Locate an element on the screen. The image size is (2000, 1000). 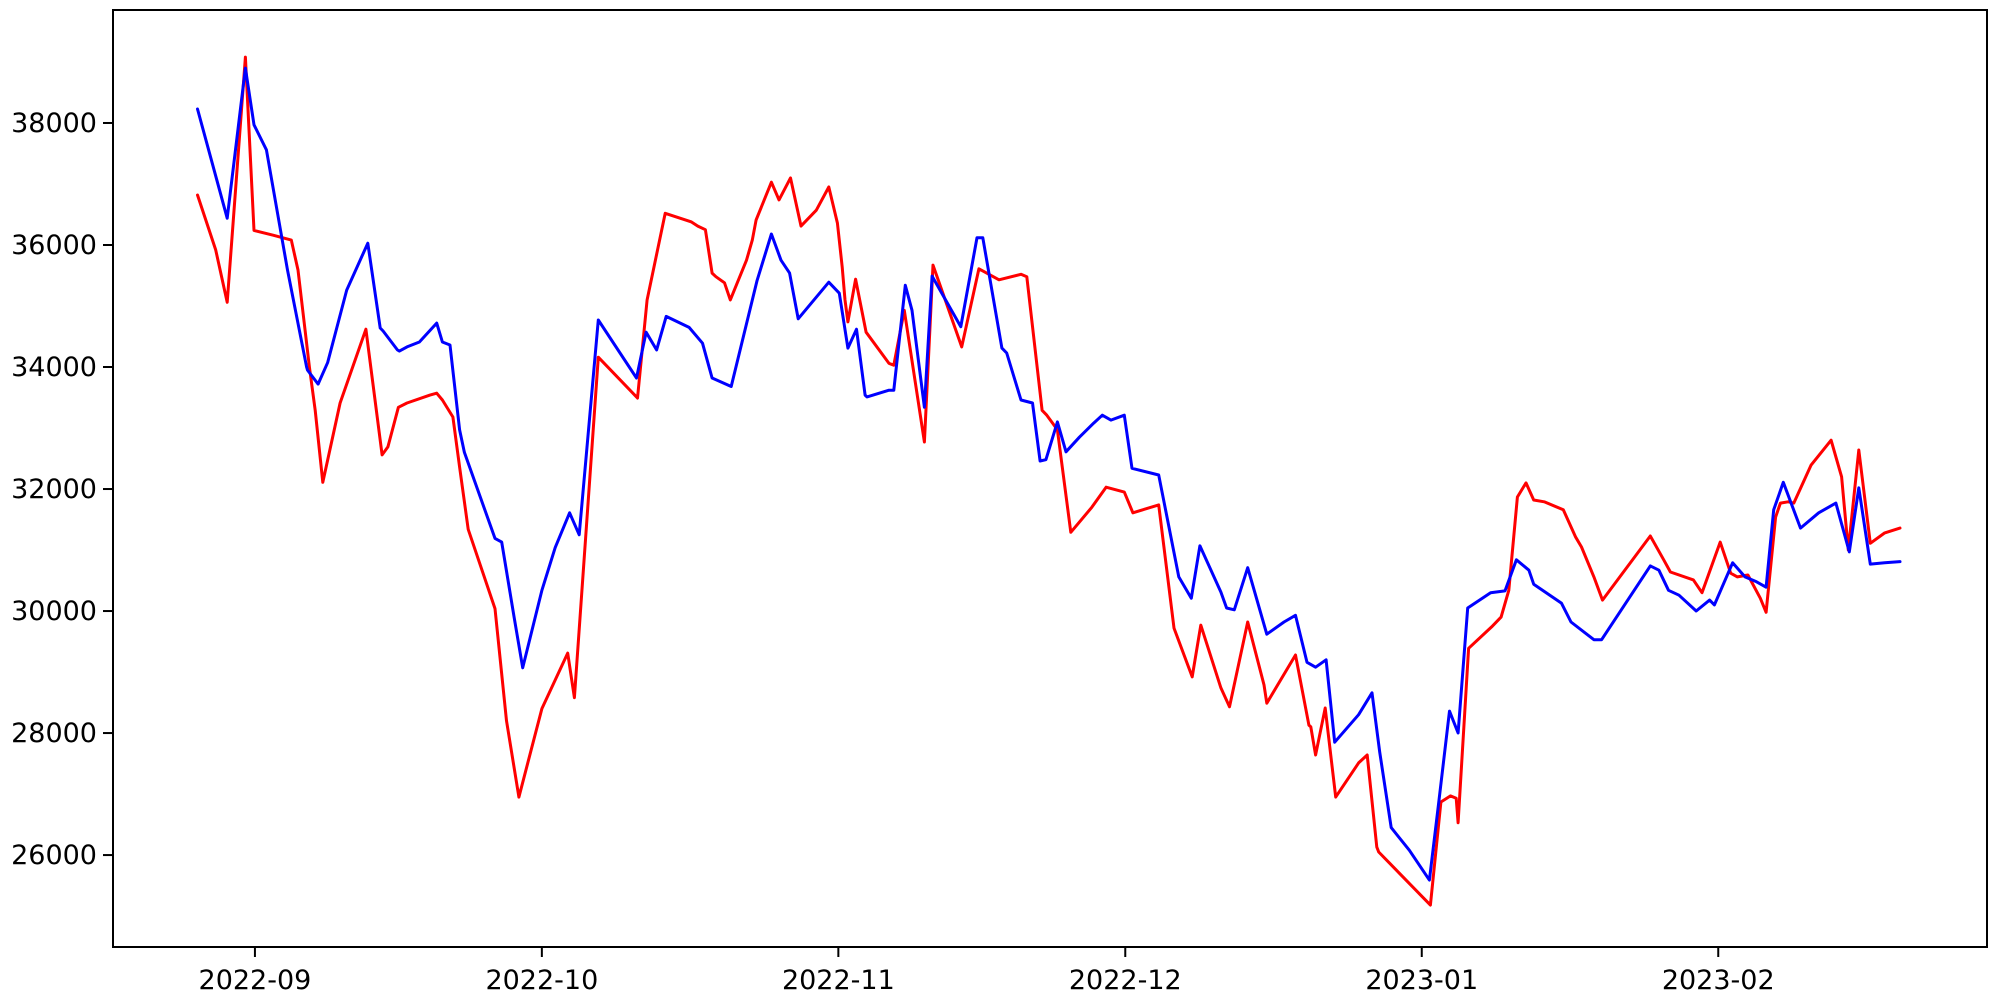
y-tick-label: 36000 is located at coordinates (54, 245).